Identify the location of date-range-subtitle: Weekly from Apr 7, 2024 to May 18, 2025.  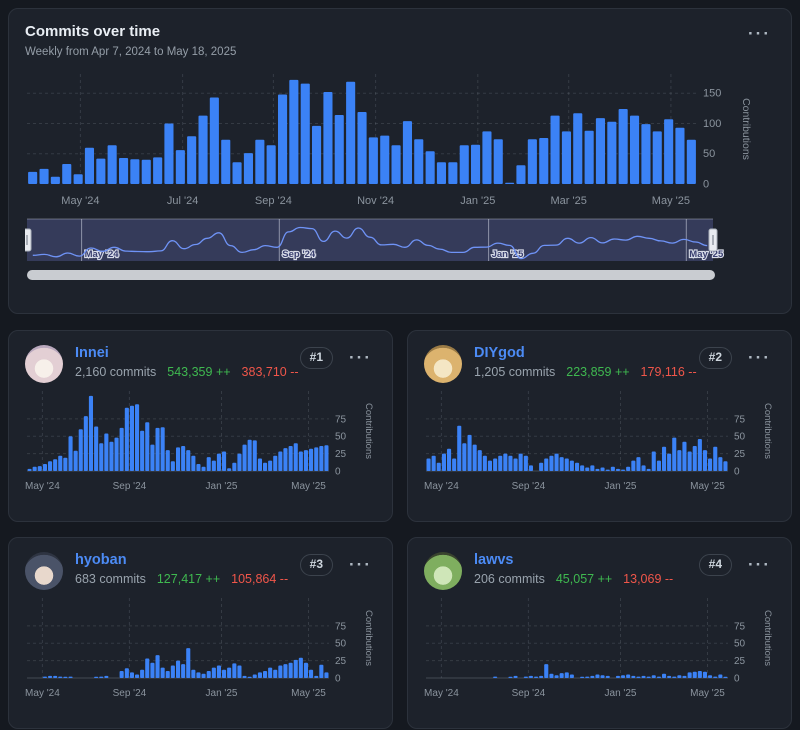
(131, 52).